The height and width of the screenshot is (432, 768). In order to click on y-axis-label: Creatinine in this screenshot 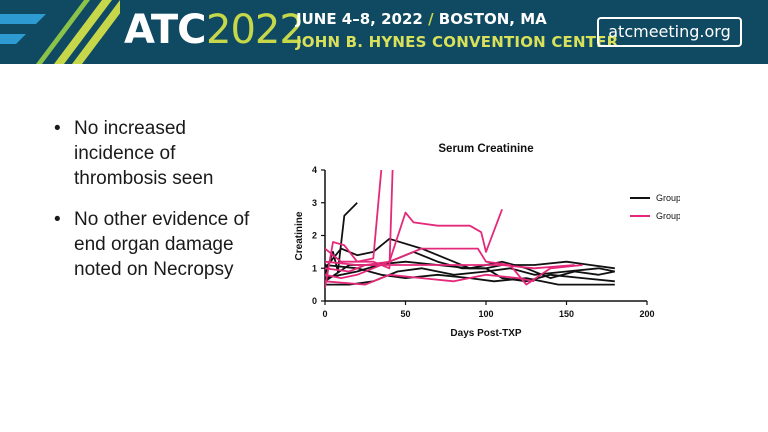, I will do `click(299, 235)`.